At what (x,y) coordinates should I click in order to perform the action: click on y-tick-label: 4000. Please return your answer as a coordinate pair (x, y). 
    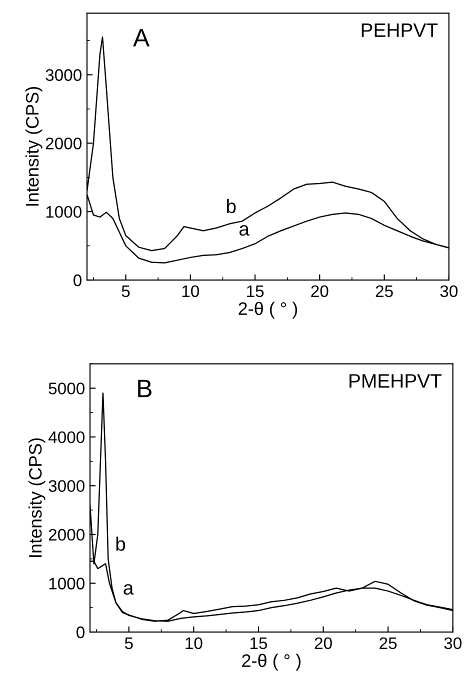
    Looking at the image, I should click on (66, 437).